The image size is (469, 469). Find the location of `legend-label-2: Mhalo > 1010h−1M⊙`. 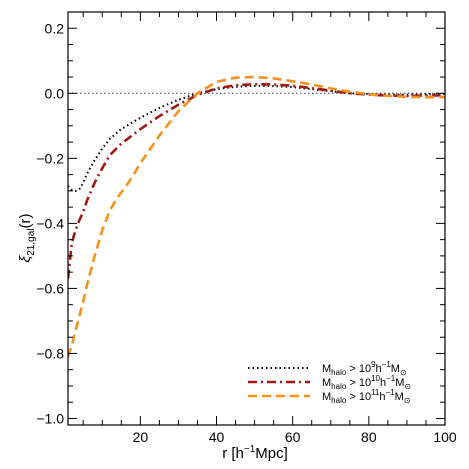

legend-label-2: Mhalo > 1010h−1M⊙ is located at coordinates (366, 382).